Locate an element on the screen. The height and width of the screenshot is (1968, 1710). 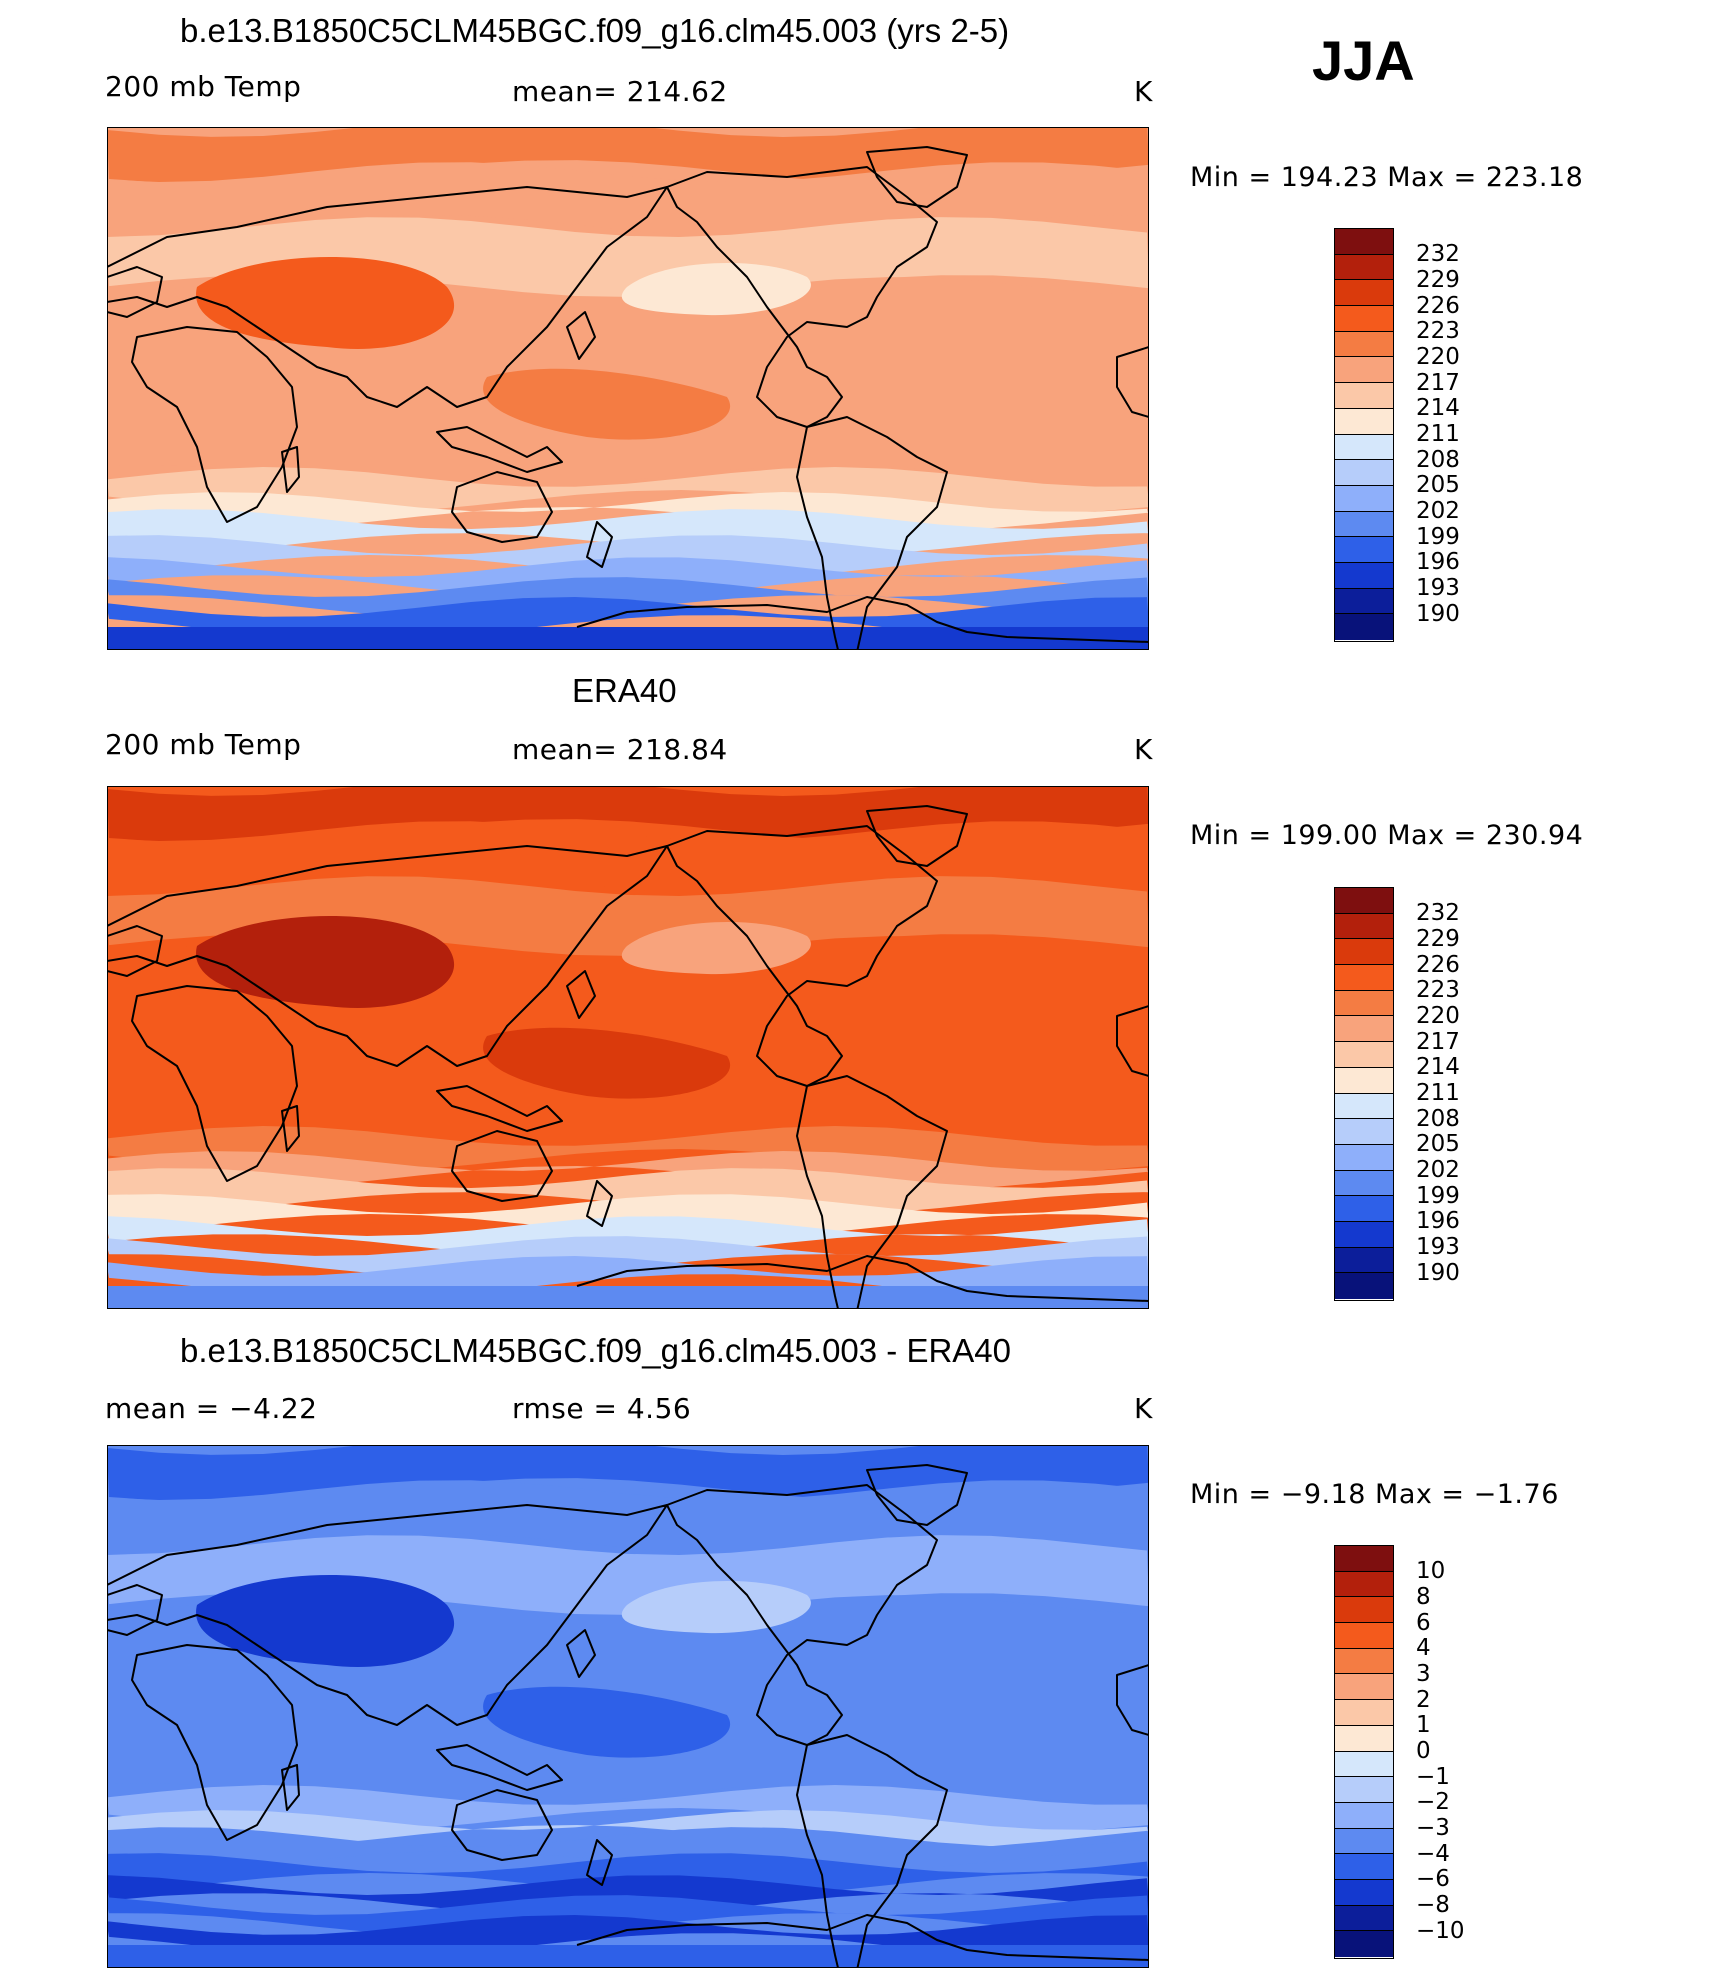
colorbar is located at coordinates (1364, 435).